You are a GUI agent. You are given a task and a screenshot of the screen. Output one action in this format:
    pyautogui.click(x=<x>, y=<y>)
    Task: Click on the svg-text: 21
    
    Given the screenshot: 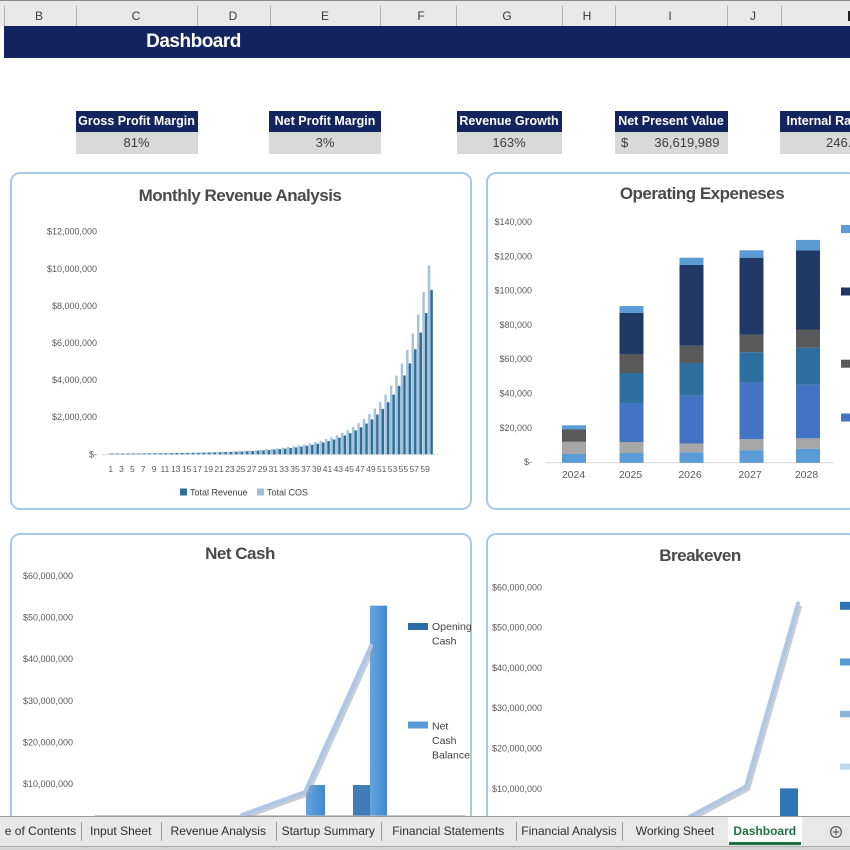 What is the action you would take?
    pyautogui.click(x=219, y=469)
    